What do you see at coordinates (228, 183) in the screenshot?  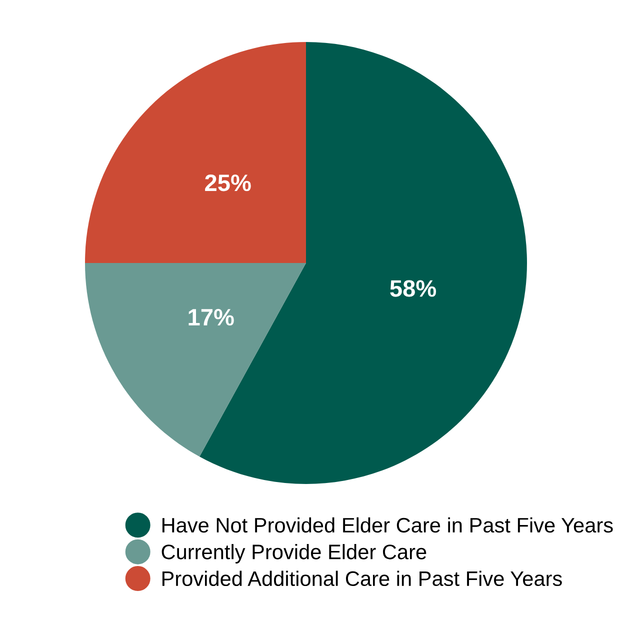 I see `data-label: 25%` at bounding box center [228, 183].